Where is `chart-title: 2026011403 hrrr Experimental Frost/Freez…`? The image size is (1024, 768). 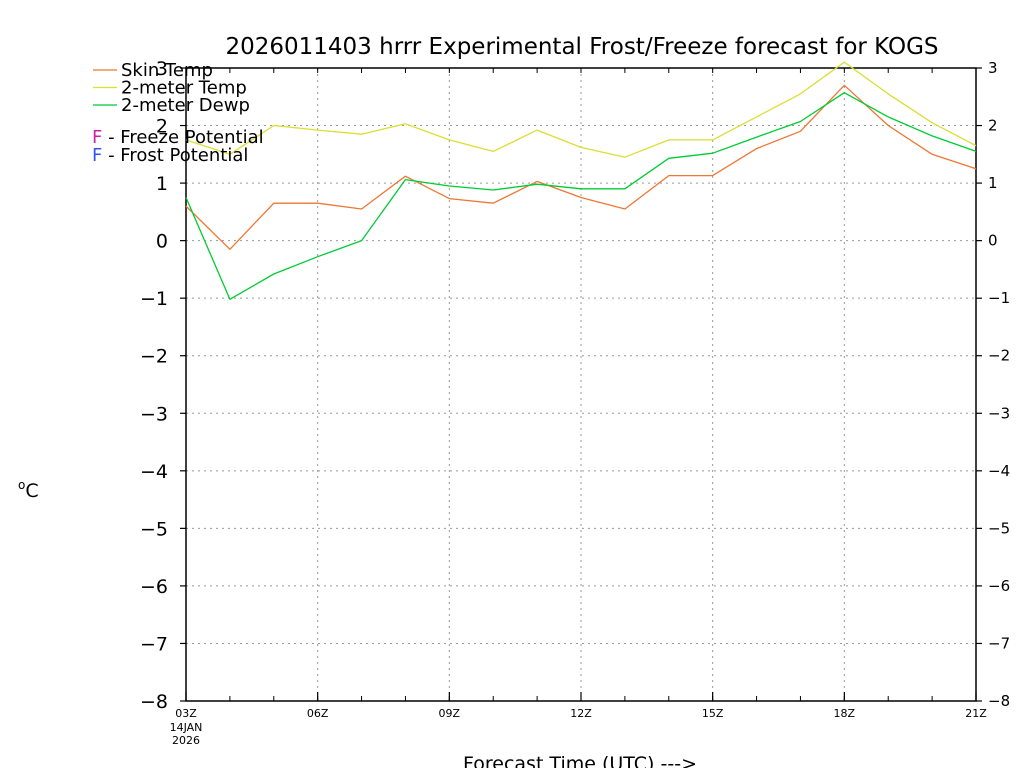 chart-title: 2026011403 hrrr Experimental Frost/Freez… is located at coordinates (581, 47).